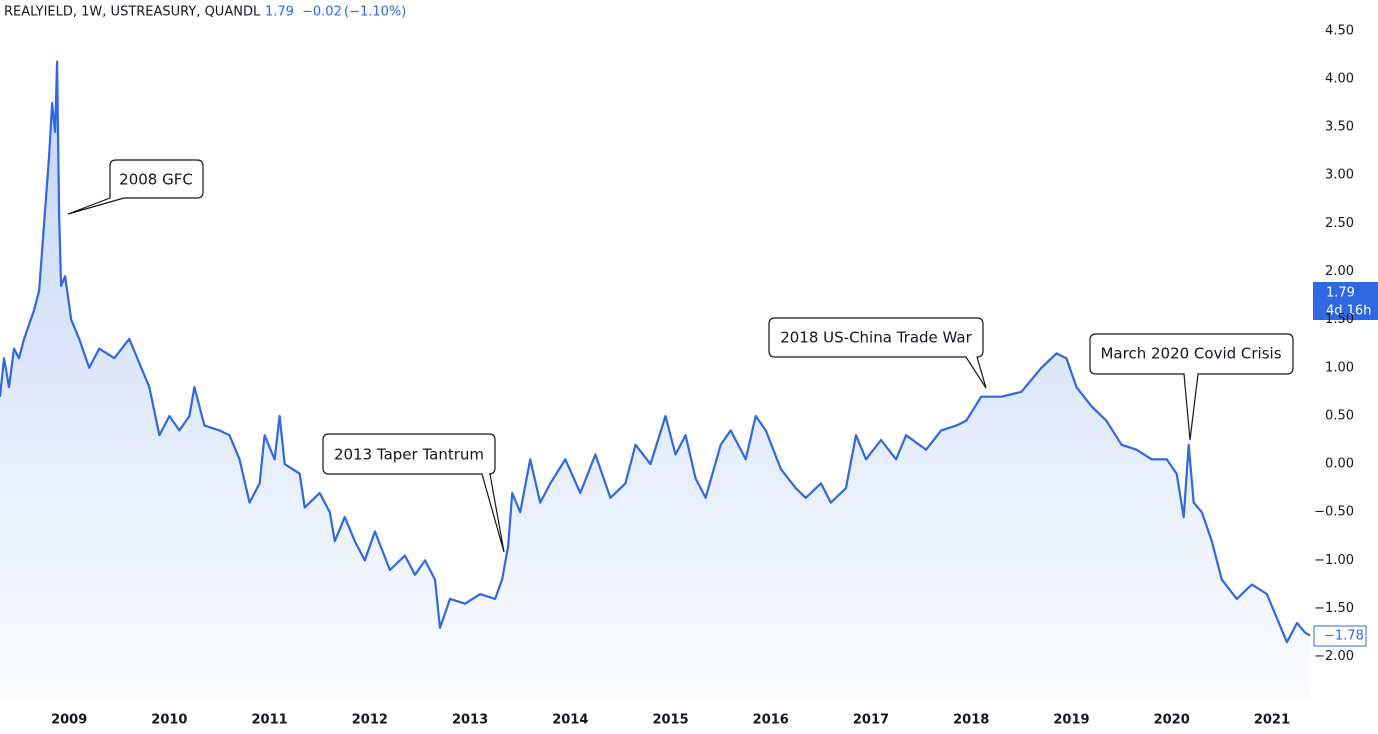  What do you see at coordinates (1334, 560) in the screenshot?
I see `y-tick-label: −1.00` at bounding box center [1334, 560].